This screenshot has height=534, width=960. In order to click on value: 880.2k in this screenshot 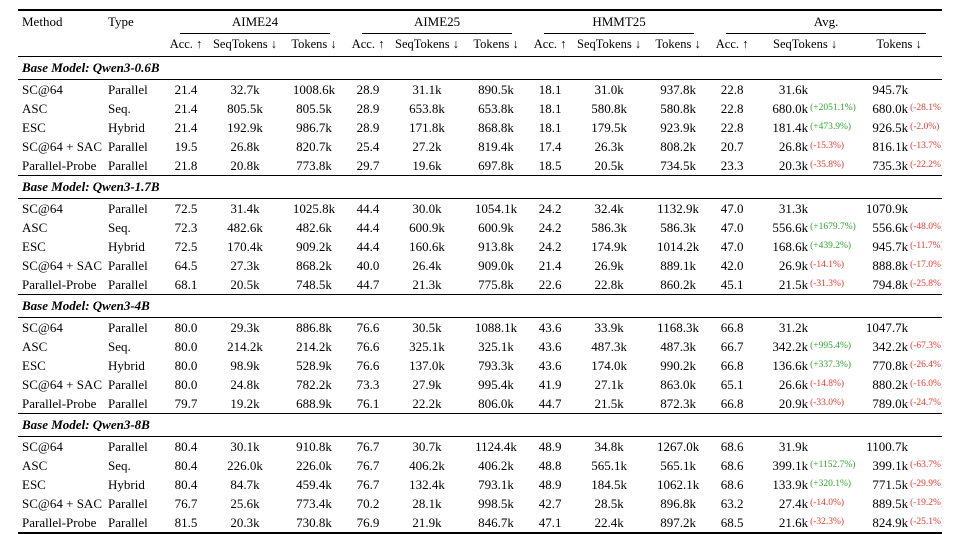, I will do `click(890, 384)`.